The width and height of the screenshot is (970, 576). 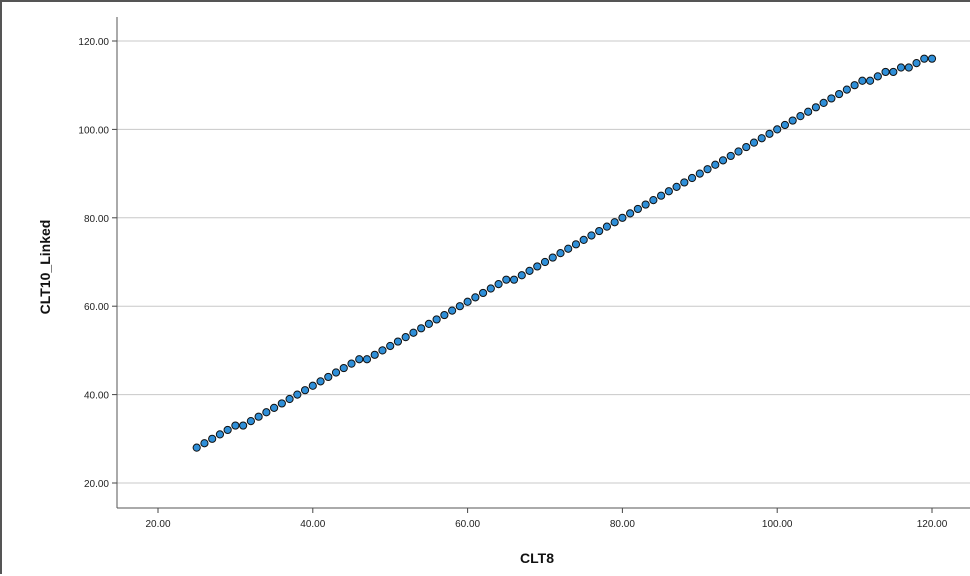 I want to click on x-tick-label: 40.00, so click(x=312, y=524).